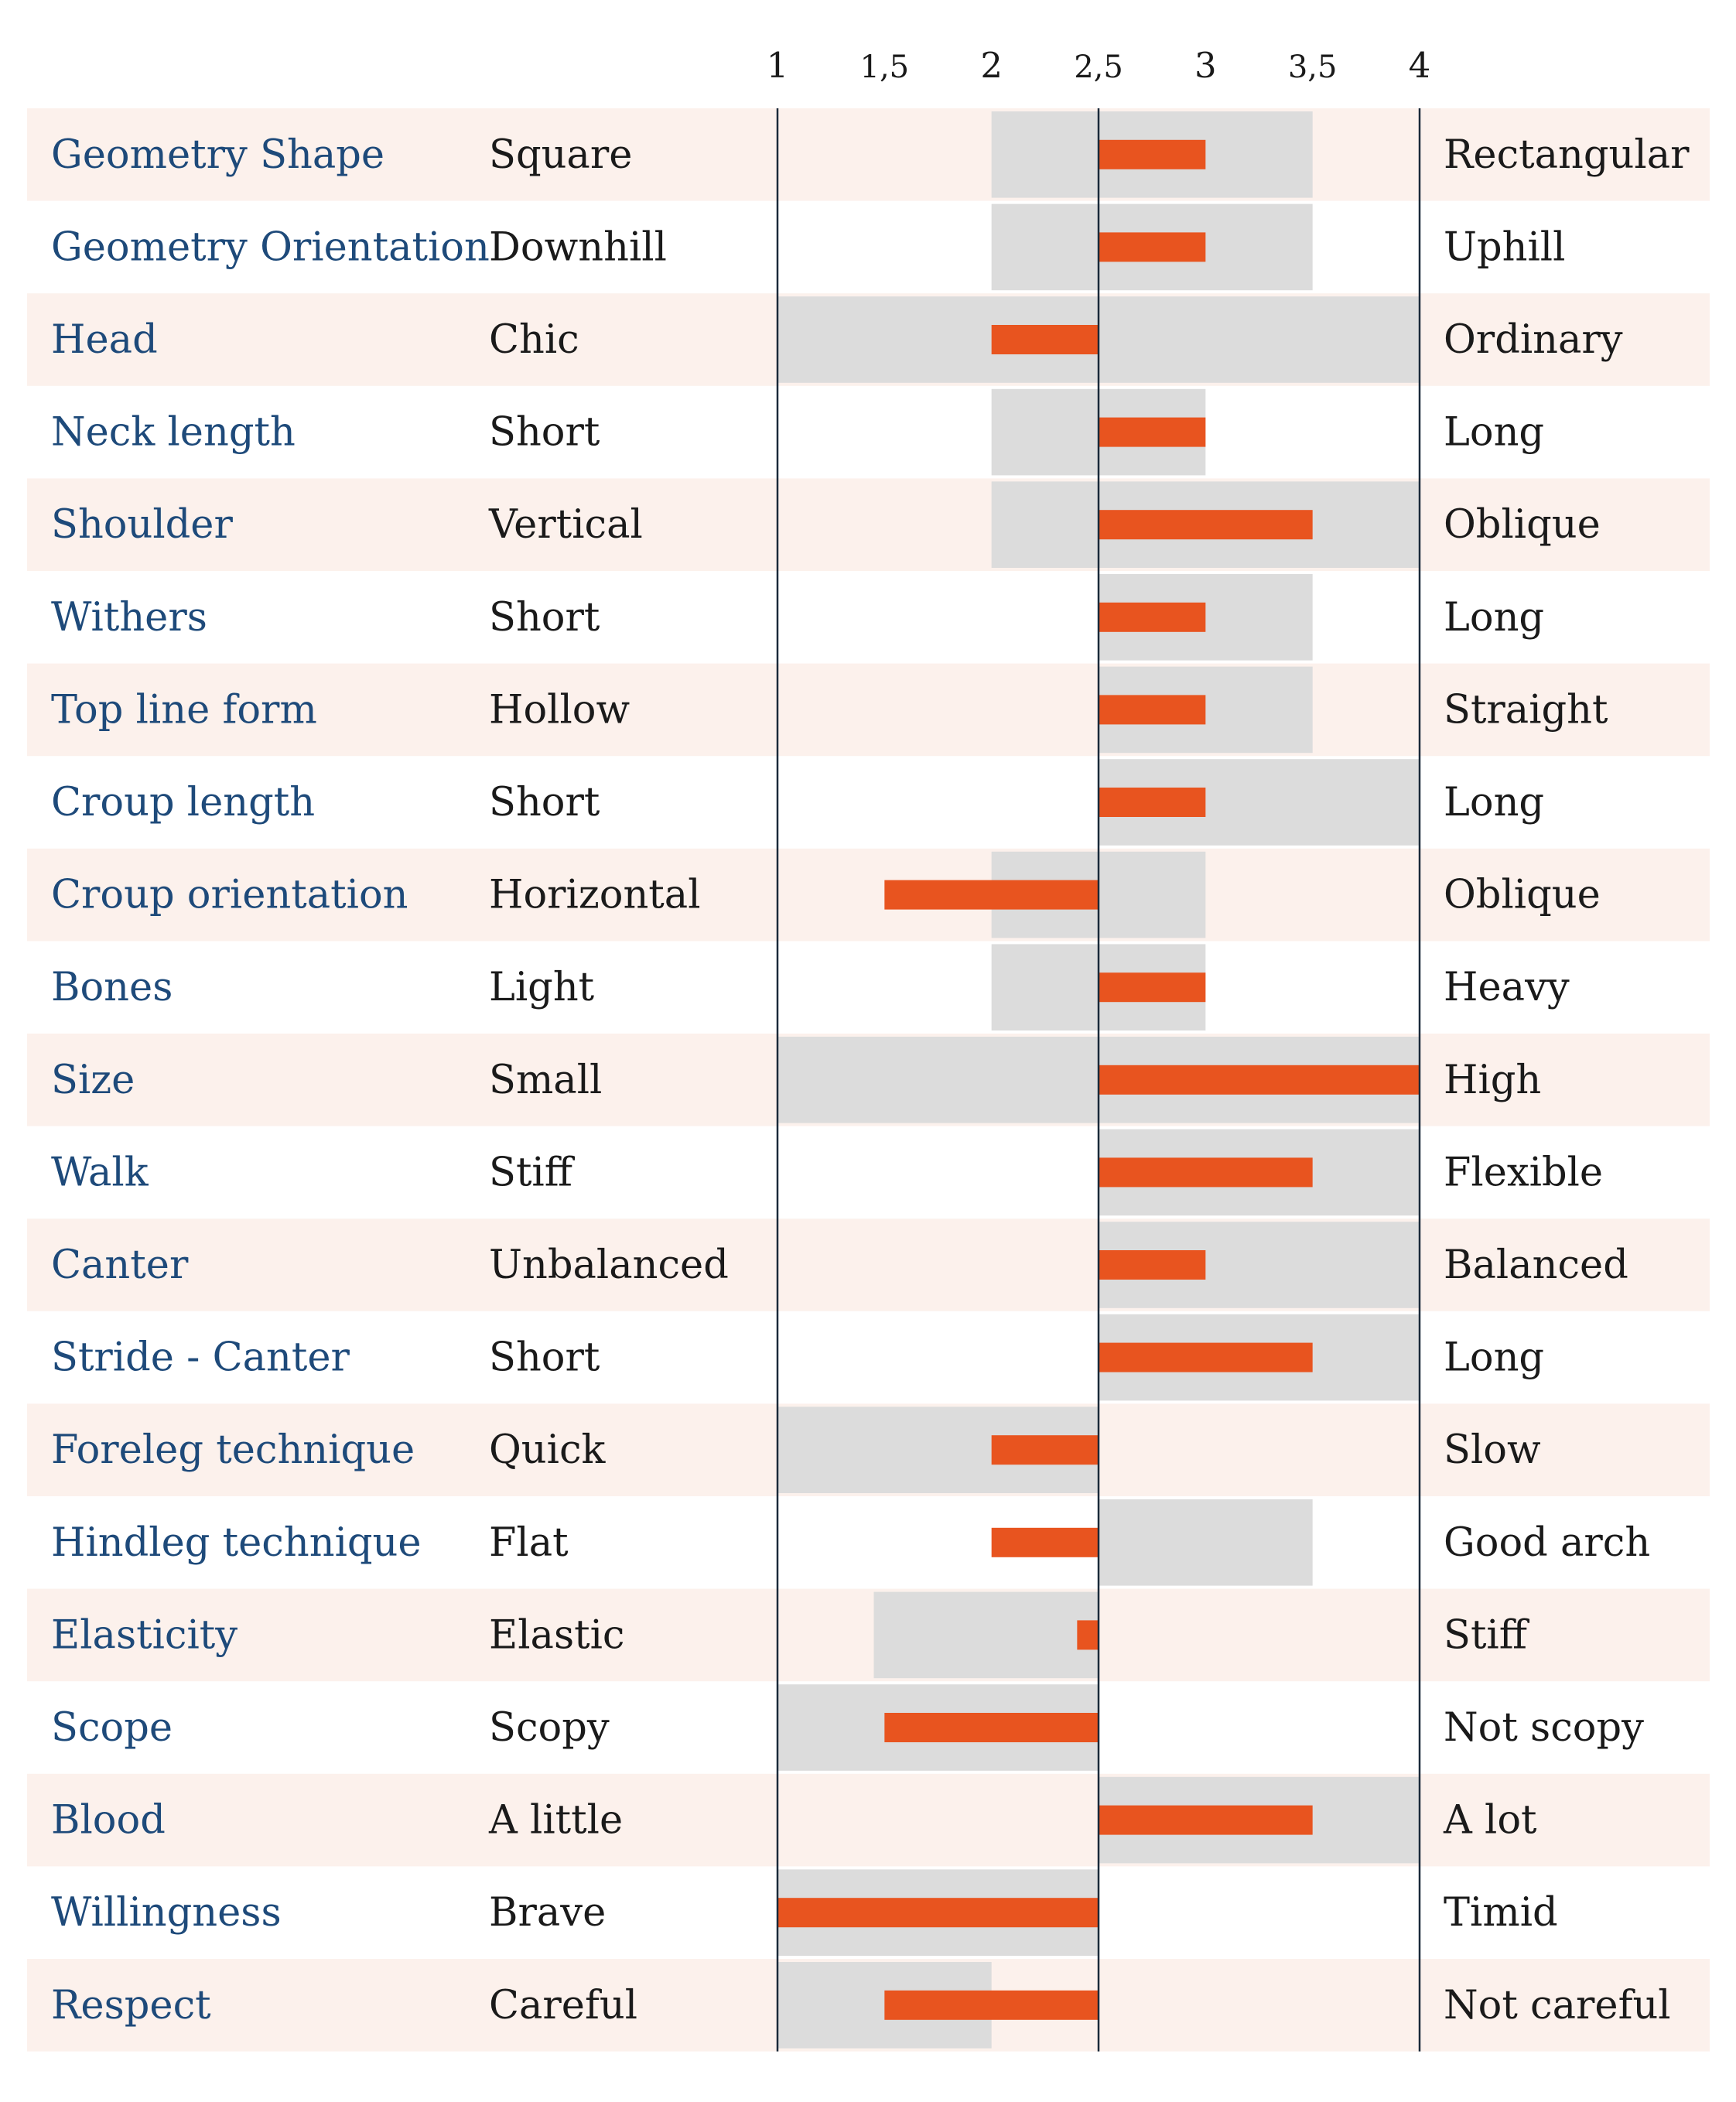 The width and height of the screenshot is (1736, 2102). I want to click on high-label: Not scopy, so click(1544, 1728).